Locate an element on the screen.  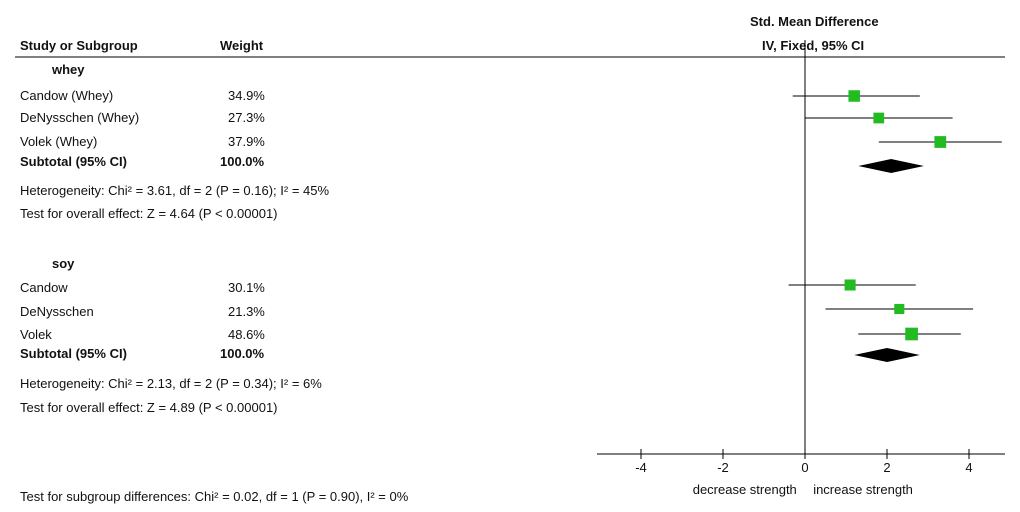
x-tick-label: -2 is located at coordinates (723, 467).